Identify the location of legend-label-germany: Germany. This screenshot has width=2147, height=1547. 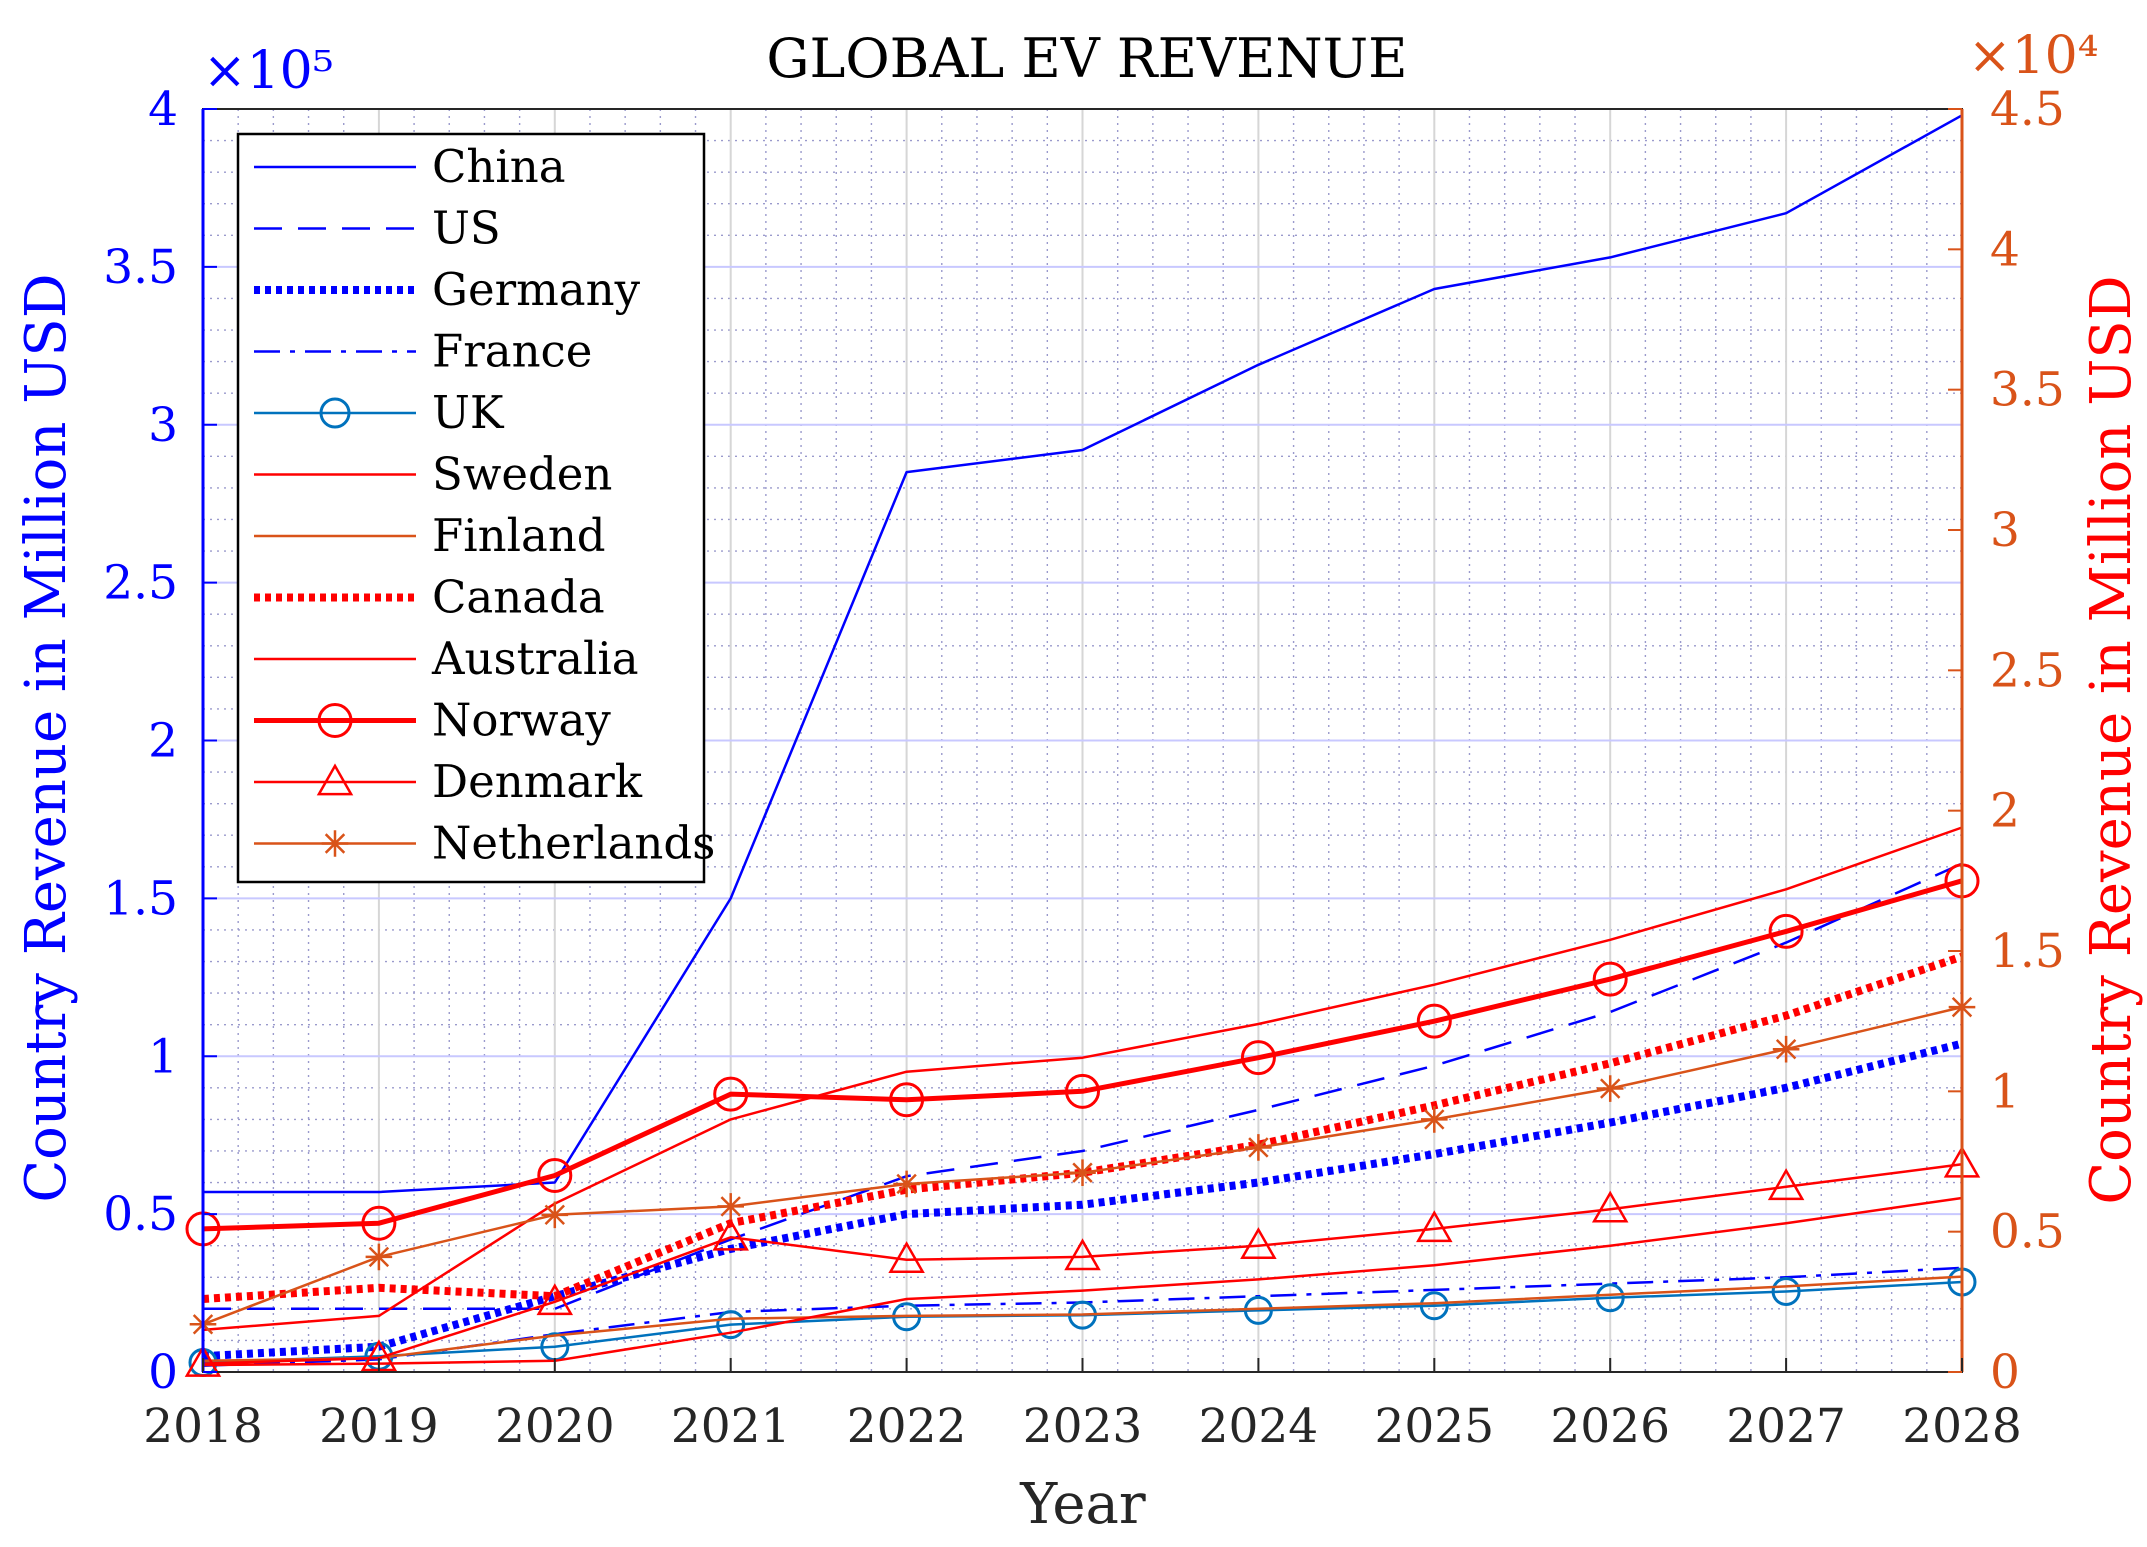
(536, 289).